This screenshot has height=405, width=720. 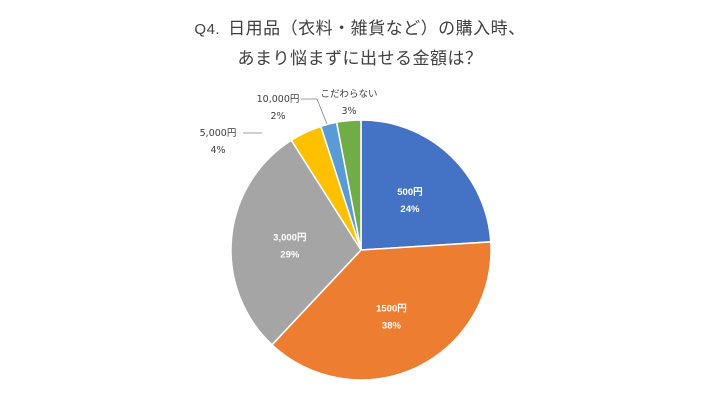 What do you see at coordinates (218, 133) in the screenshot?
I see `slice-label-3: 5,000円` at bounding box center [218, 133].